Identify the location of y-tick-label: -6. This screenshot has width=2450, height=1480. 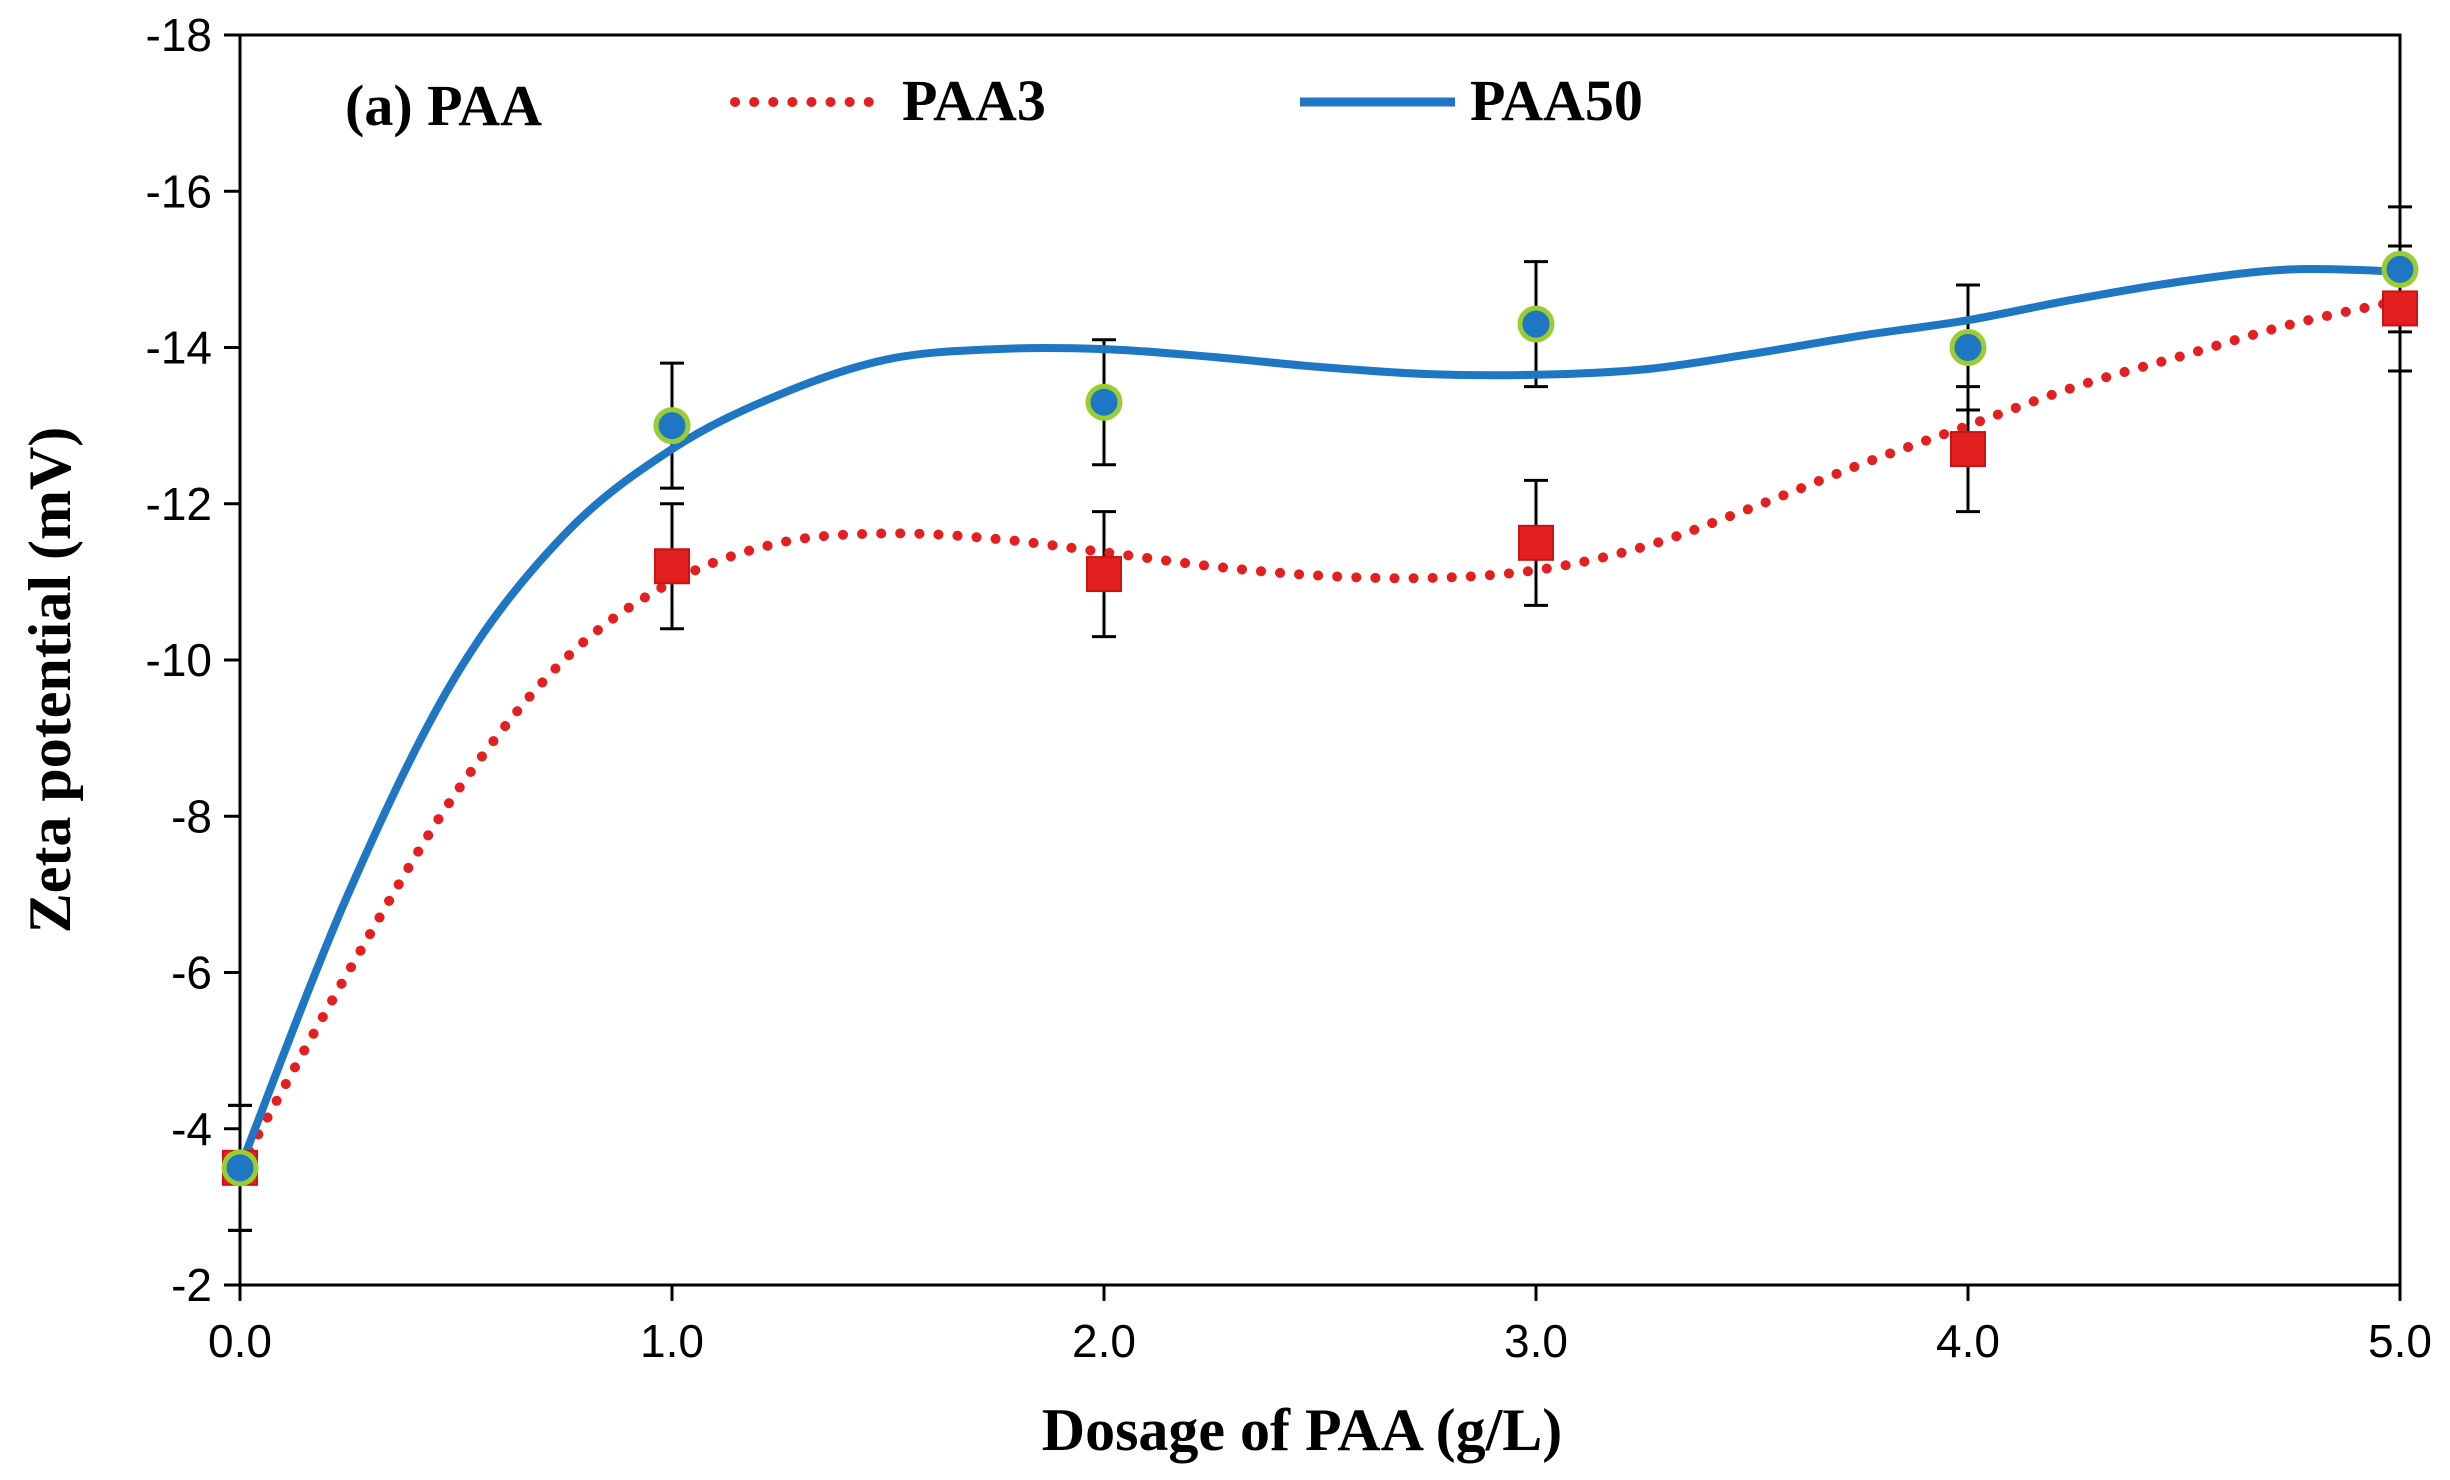
(191, 973).